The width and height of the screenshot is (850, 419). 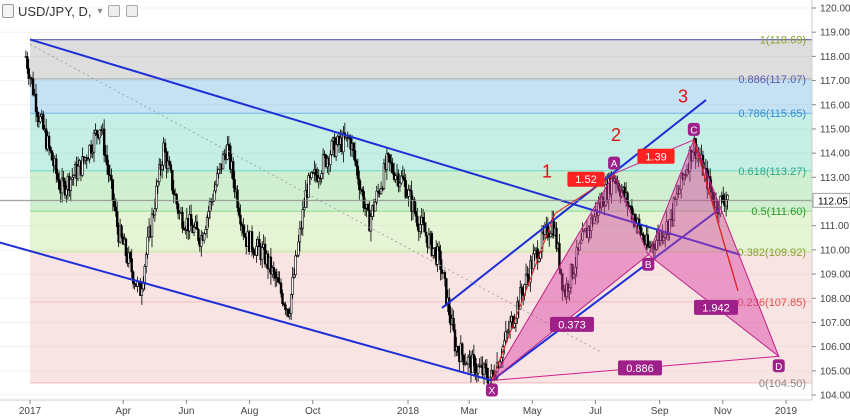 What do you see at coordinates (132, 11) in the screenshot?
I see `eye-icon` at bounding box center [132, 11].